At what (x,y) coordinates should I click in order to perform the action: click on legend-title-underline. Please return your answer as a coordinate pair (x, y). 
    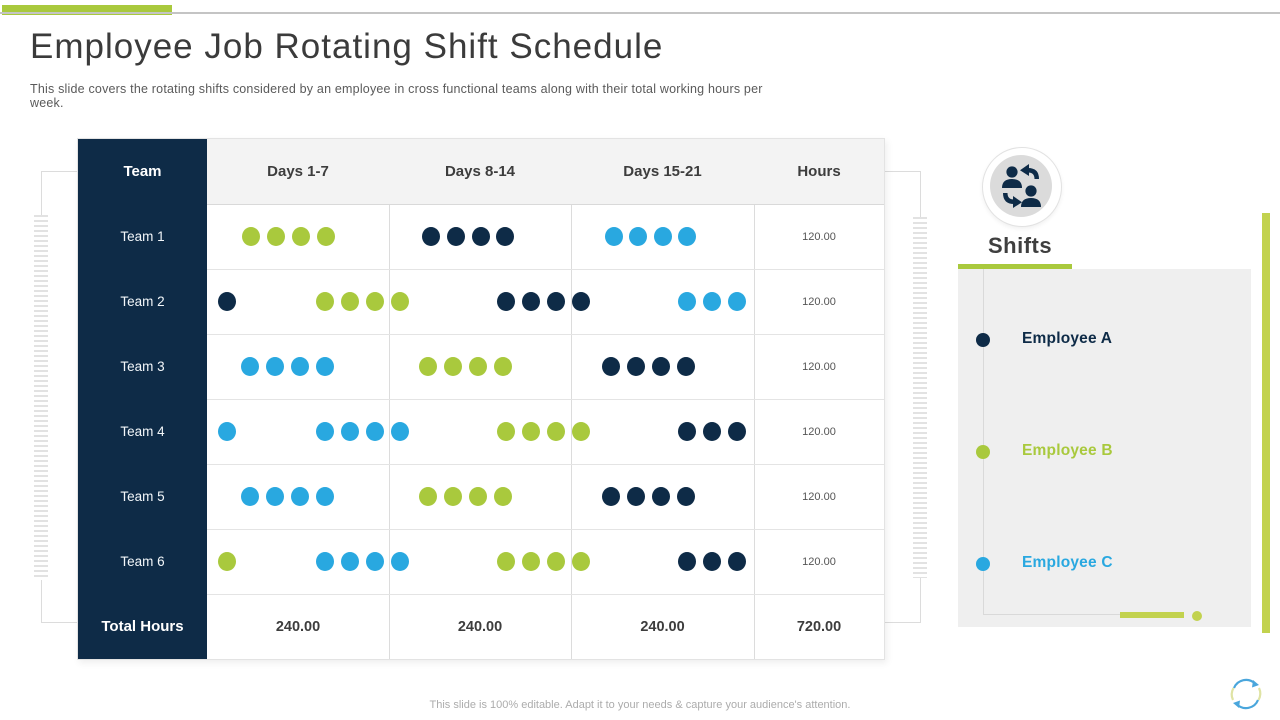
    Looking at the image, I should click on (1015, 266).